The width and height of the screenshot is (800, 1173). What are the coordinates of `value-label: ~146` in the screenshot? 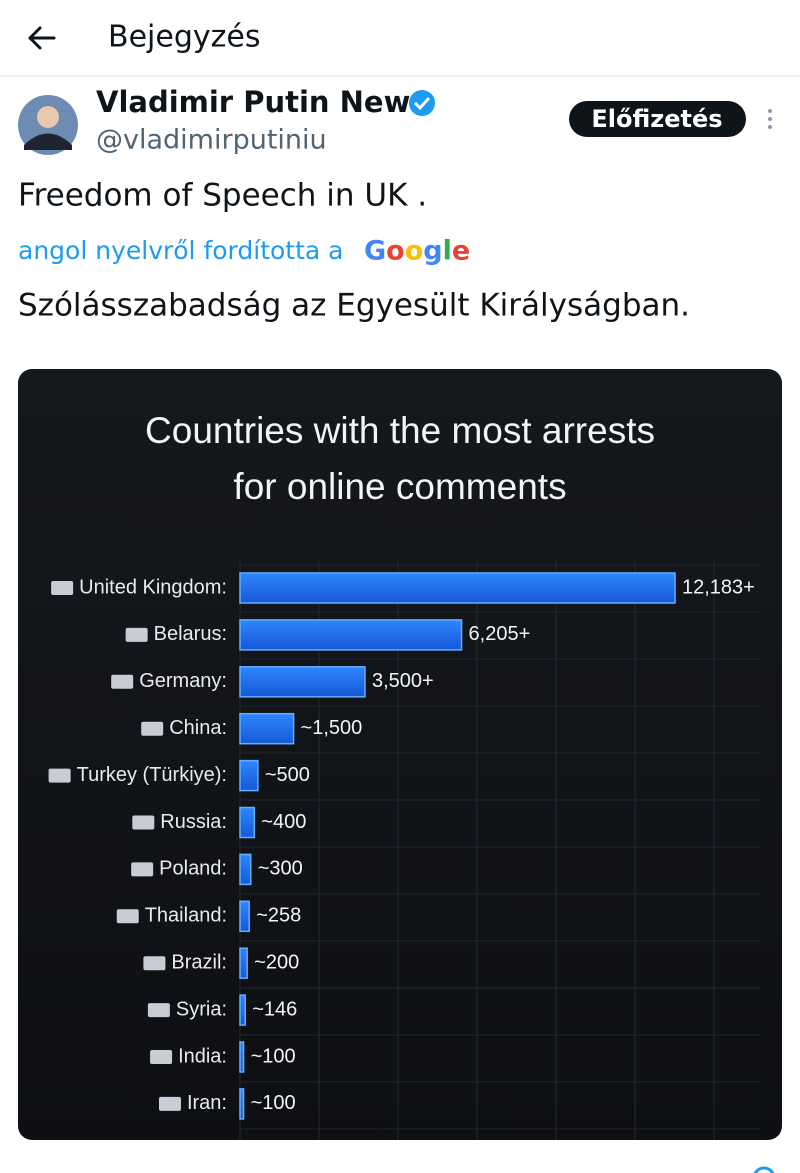 It's located at (274, 1009).